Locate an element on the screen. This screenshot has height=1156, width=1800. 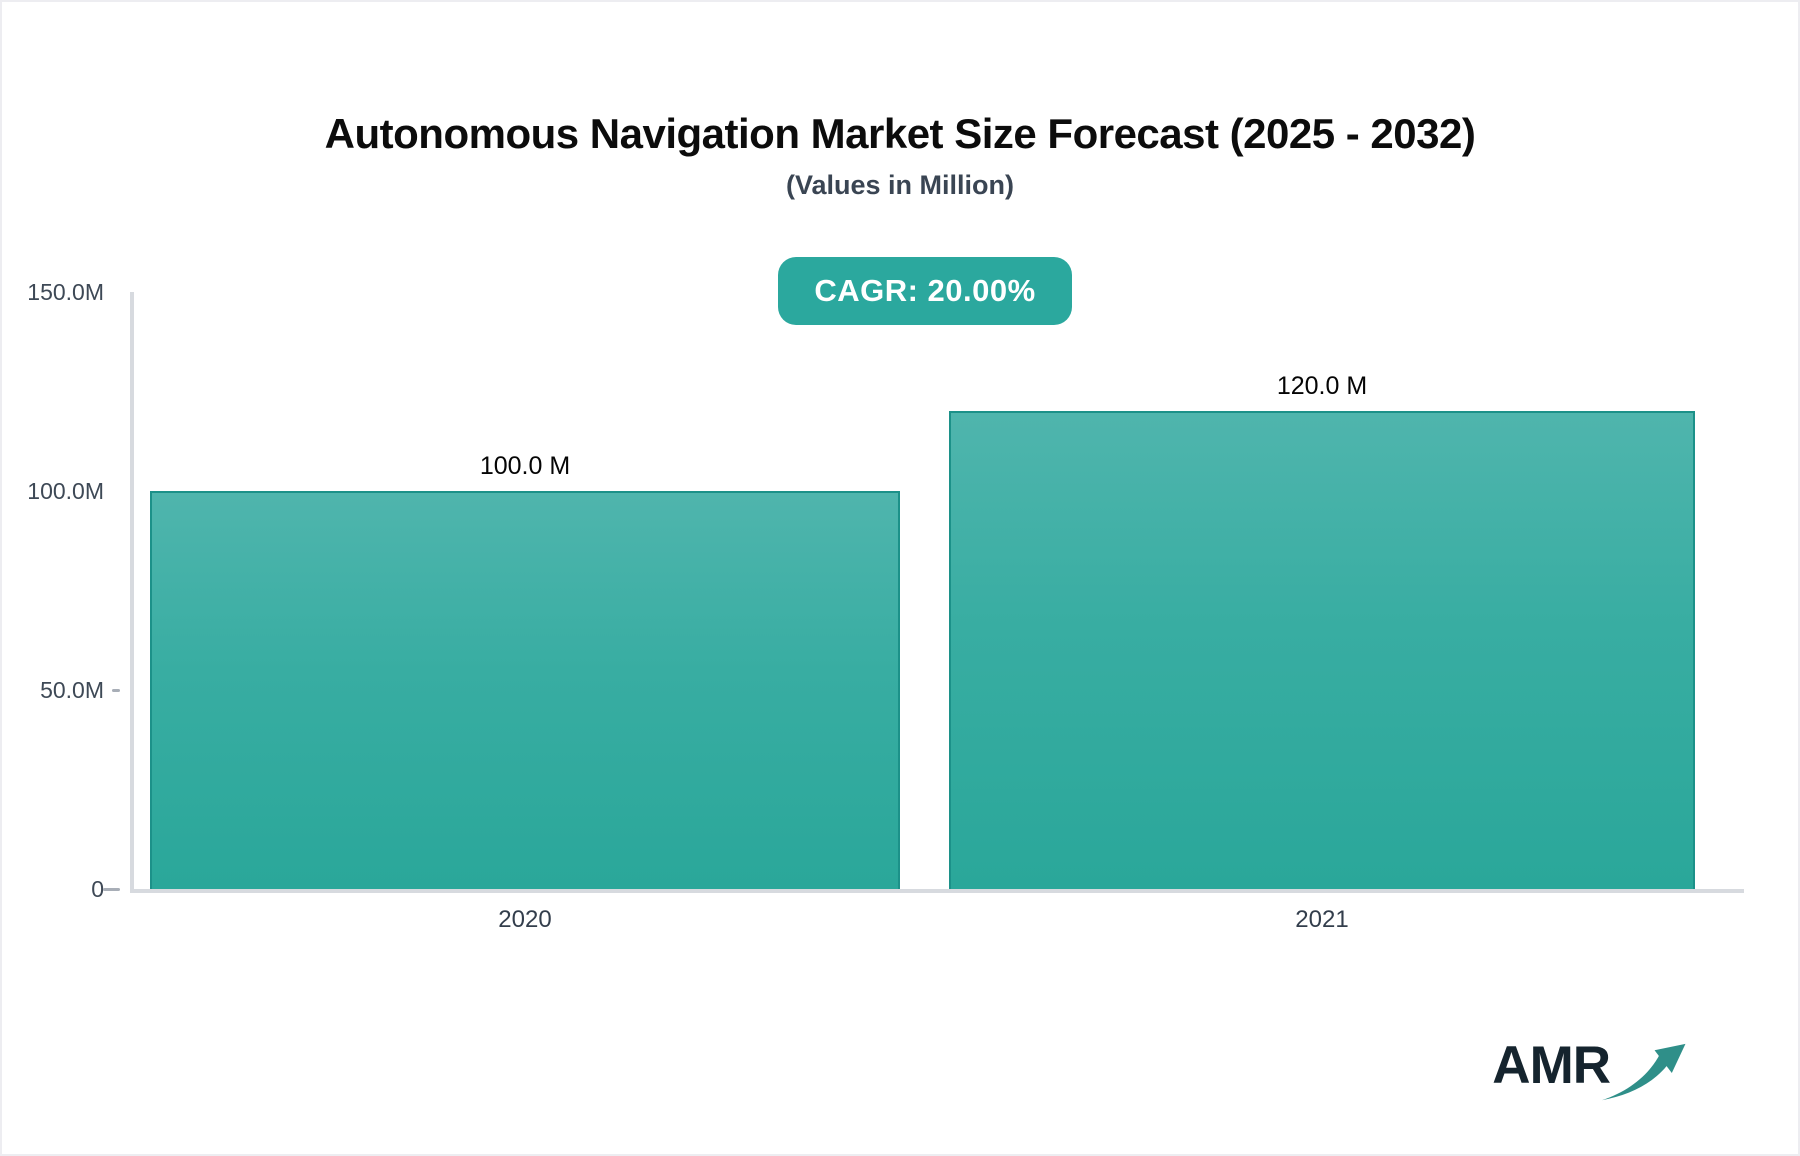
y-axis-line is located at coordinates (132, 592).